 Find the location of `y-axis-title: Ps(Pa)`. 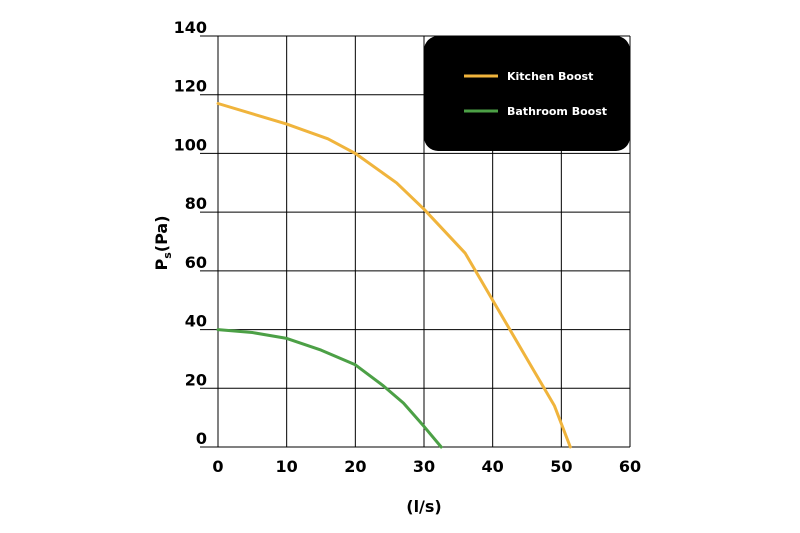

y-axis-title: Ps(Pa) is located at coordinates (163, 242).